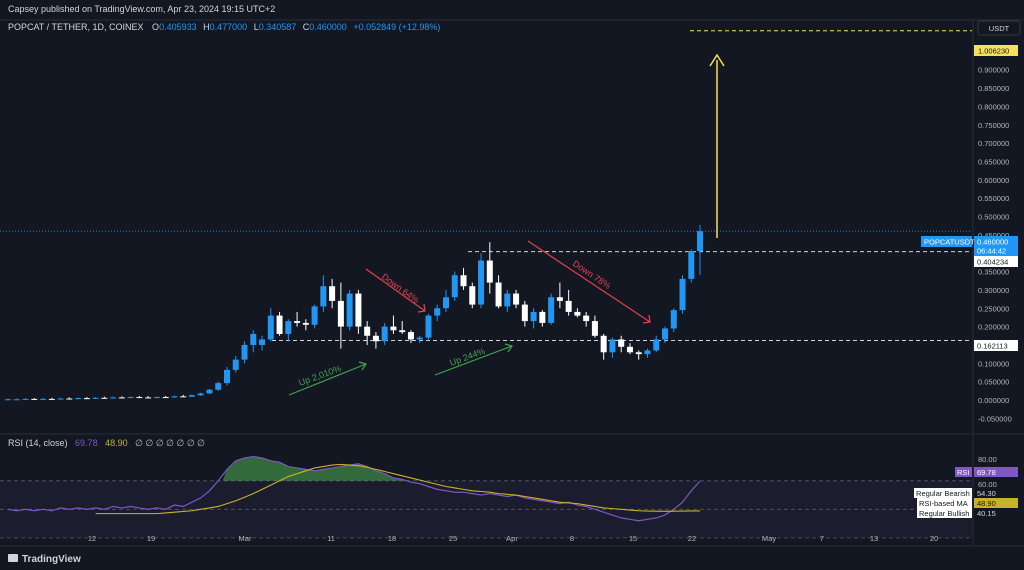  I want to click on countdown-tag-text: 06:44:42, so click(991, 251).